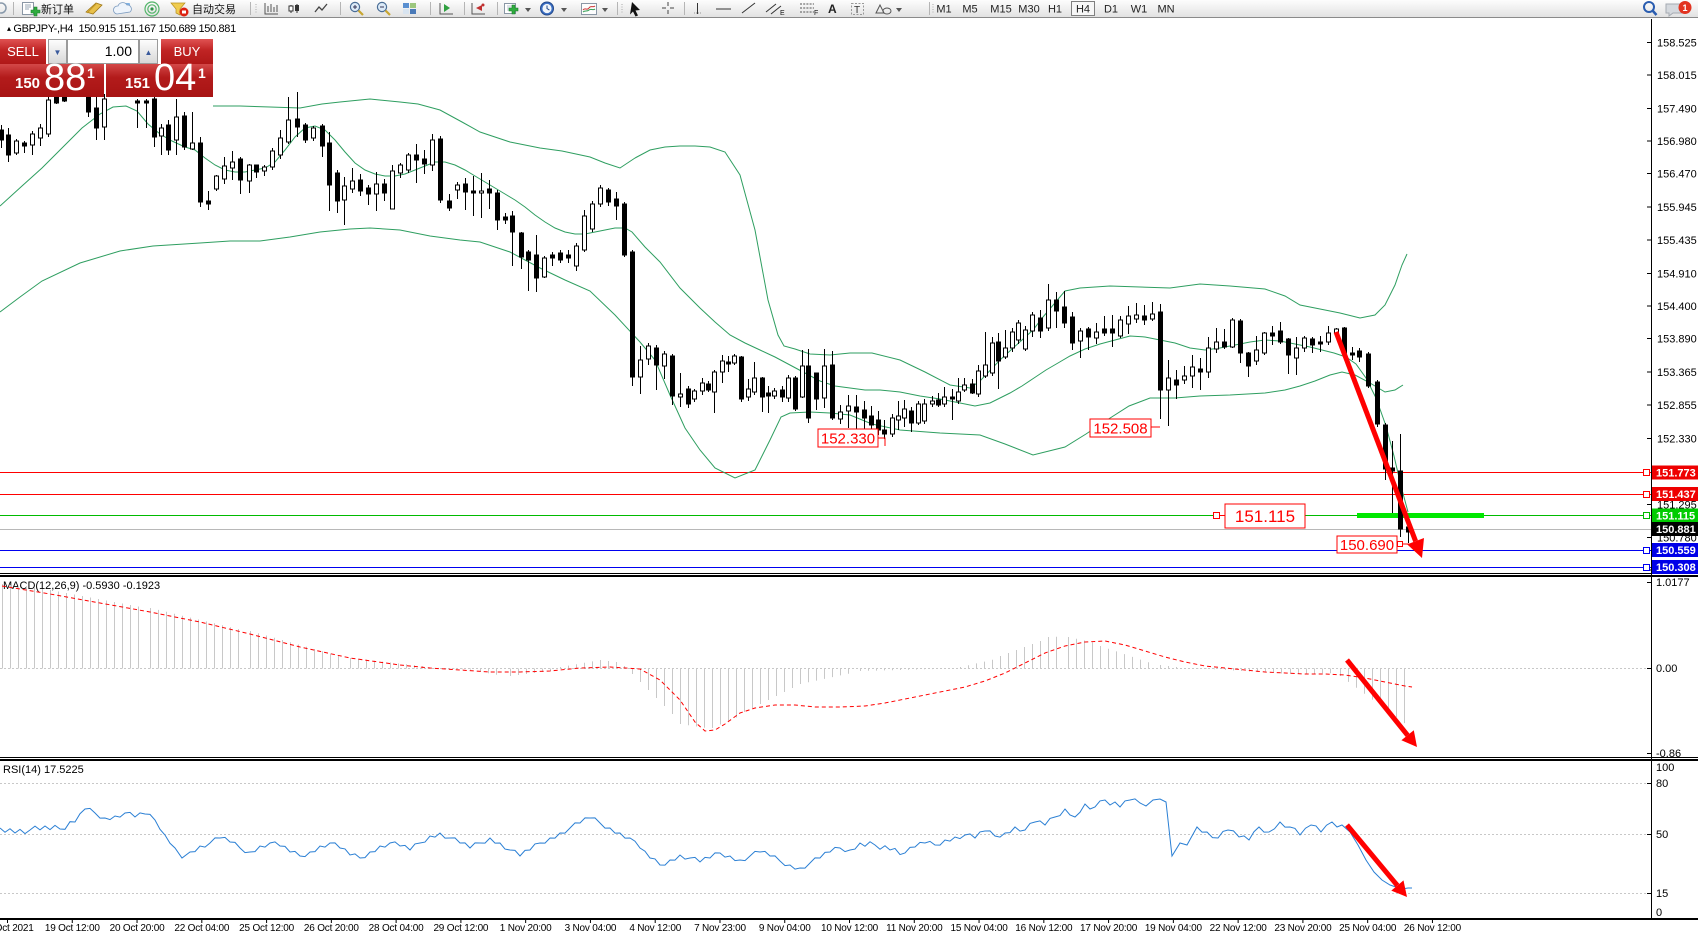 This screenshot has height=938, width=1698. What do you see at coordinates (1303, 928) in the screenshot?
I see `svg-text: 23 Nov 20:00` at bounding box center [1303, 928].